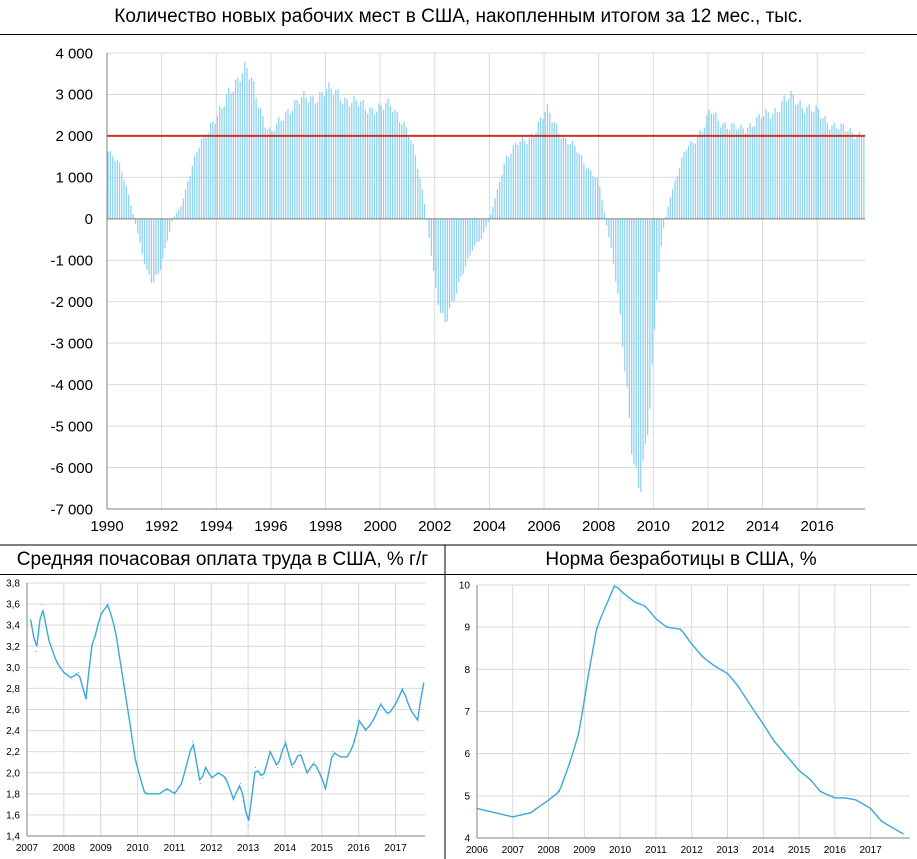 The width and height of the screenshot is (917, 859). I want to click on x-tick-label: 2002, so click(434, 526).